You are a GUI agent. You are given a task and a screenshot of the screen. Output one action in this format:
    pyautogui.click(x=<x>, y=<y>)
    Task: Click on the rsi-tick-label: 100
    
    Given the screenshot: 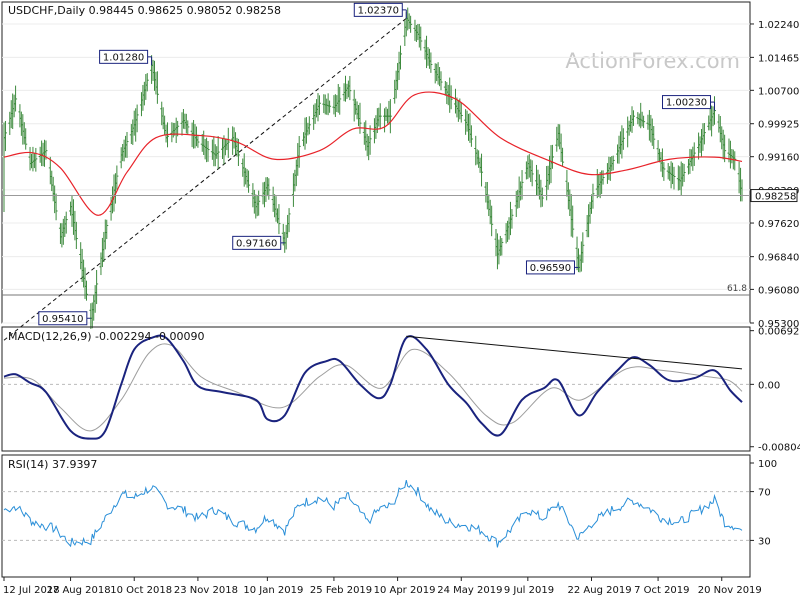 What is the action you would take?
    pyautogui.click(x=767, y=464)
    